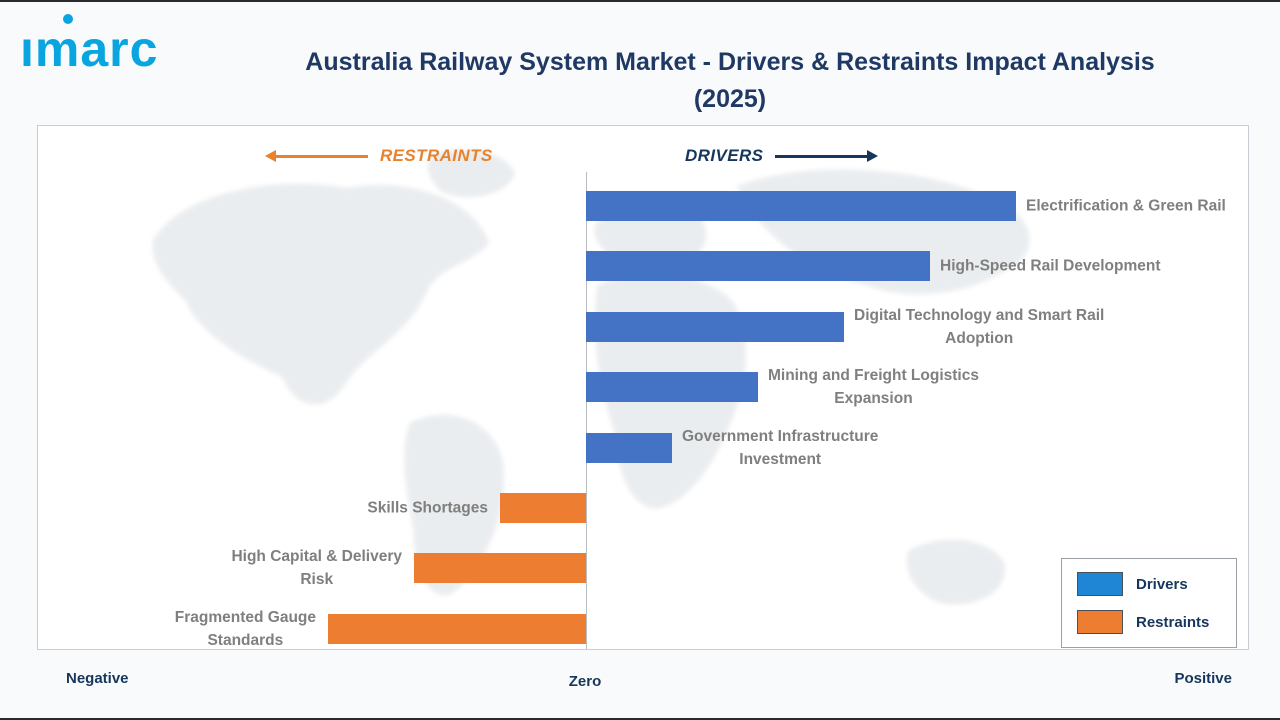 The height and width of the screenshot is (720, 1280). Describe the element at coordinates (316, 155) in the screenshot. I see `restraints-left-arrow-icon` at that location.